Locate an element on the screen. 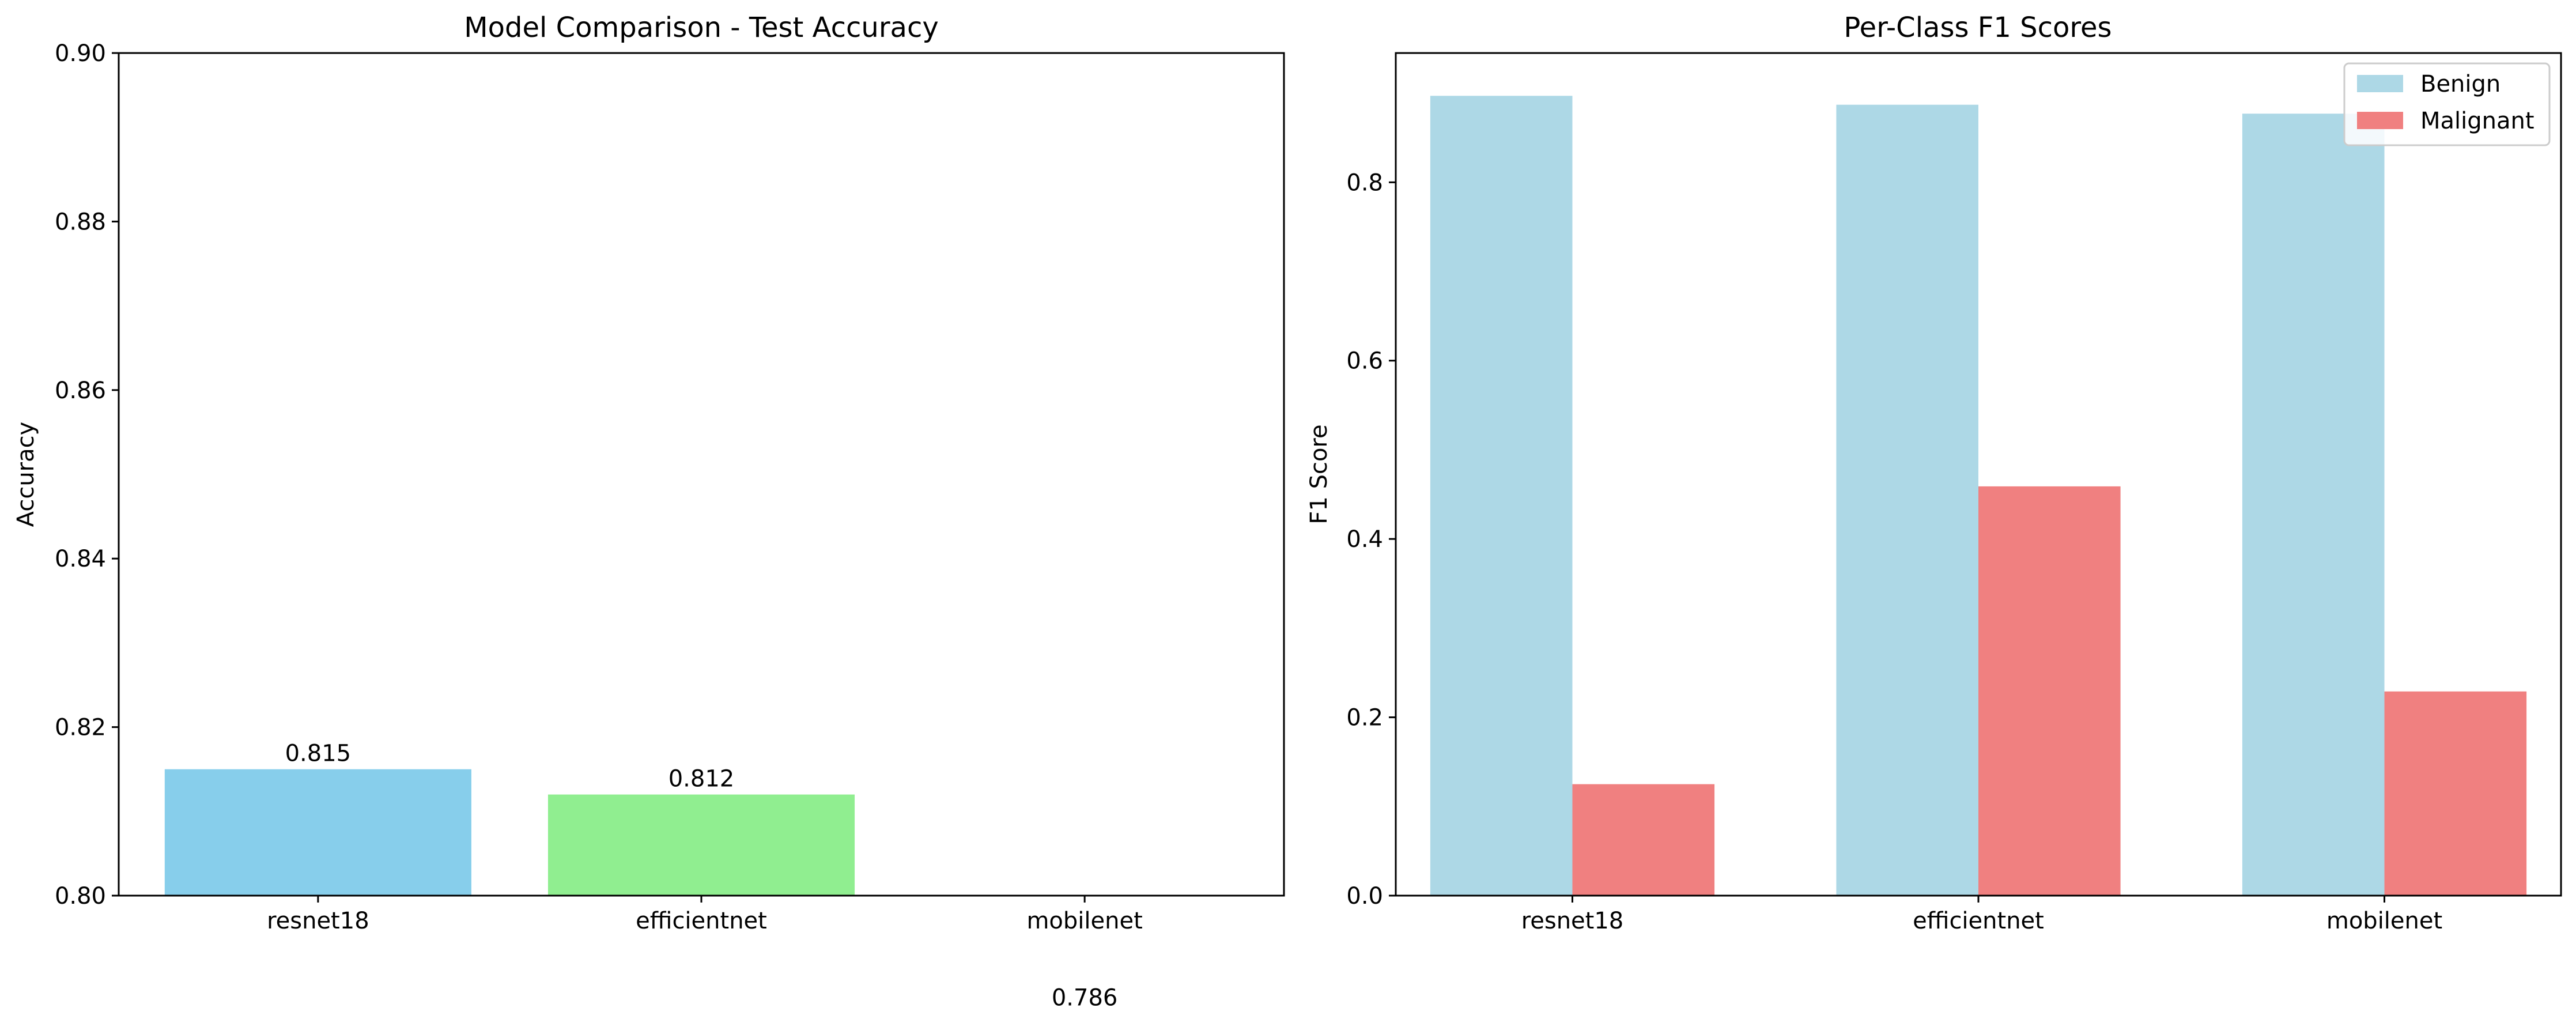  y-tick-label: 0.80 is located at coordinates (80, 896).